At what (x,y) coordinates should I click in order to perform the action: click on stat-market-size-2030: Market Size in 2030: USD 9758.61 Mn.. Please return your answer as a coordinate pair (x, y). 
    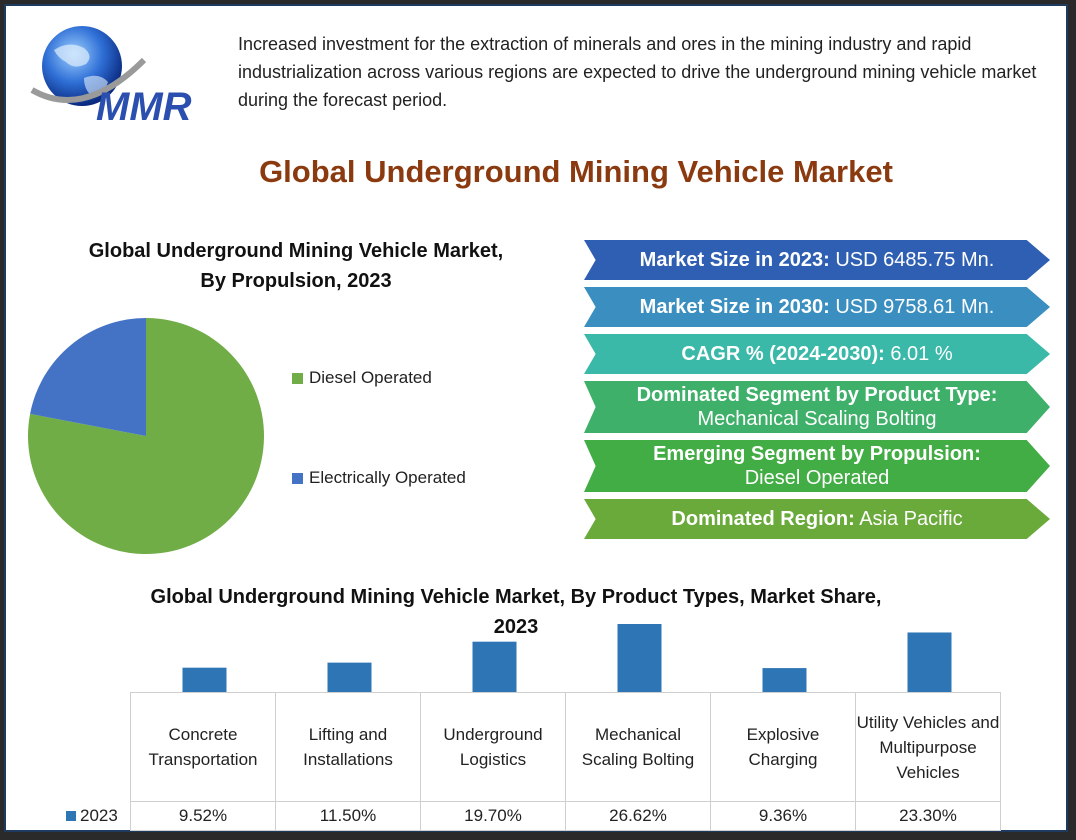
    Looking at the image, I should click on (817, 307).